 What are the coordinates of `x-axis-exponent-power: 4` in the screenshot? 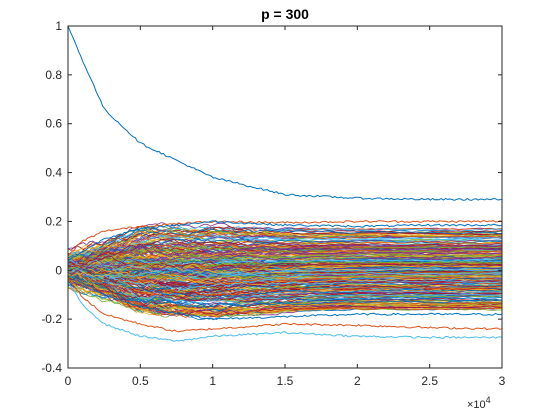 It's located at (488, 400).